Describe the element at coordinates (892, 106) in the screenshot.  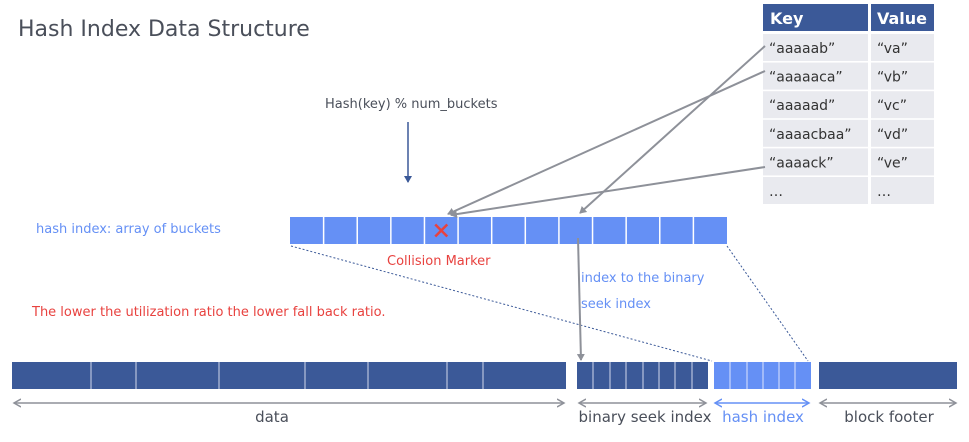
I see `value-text: “vc”` at that location.